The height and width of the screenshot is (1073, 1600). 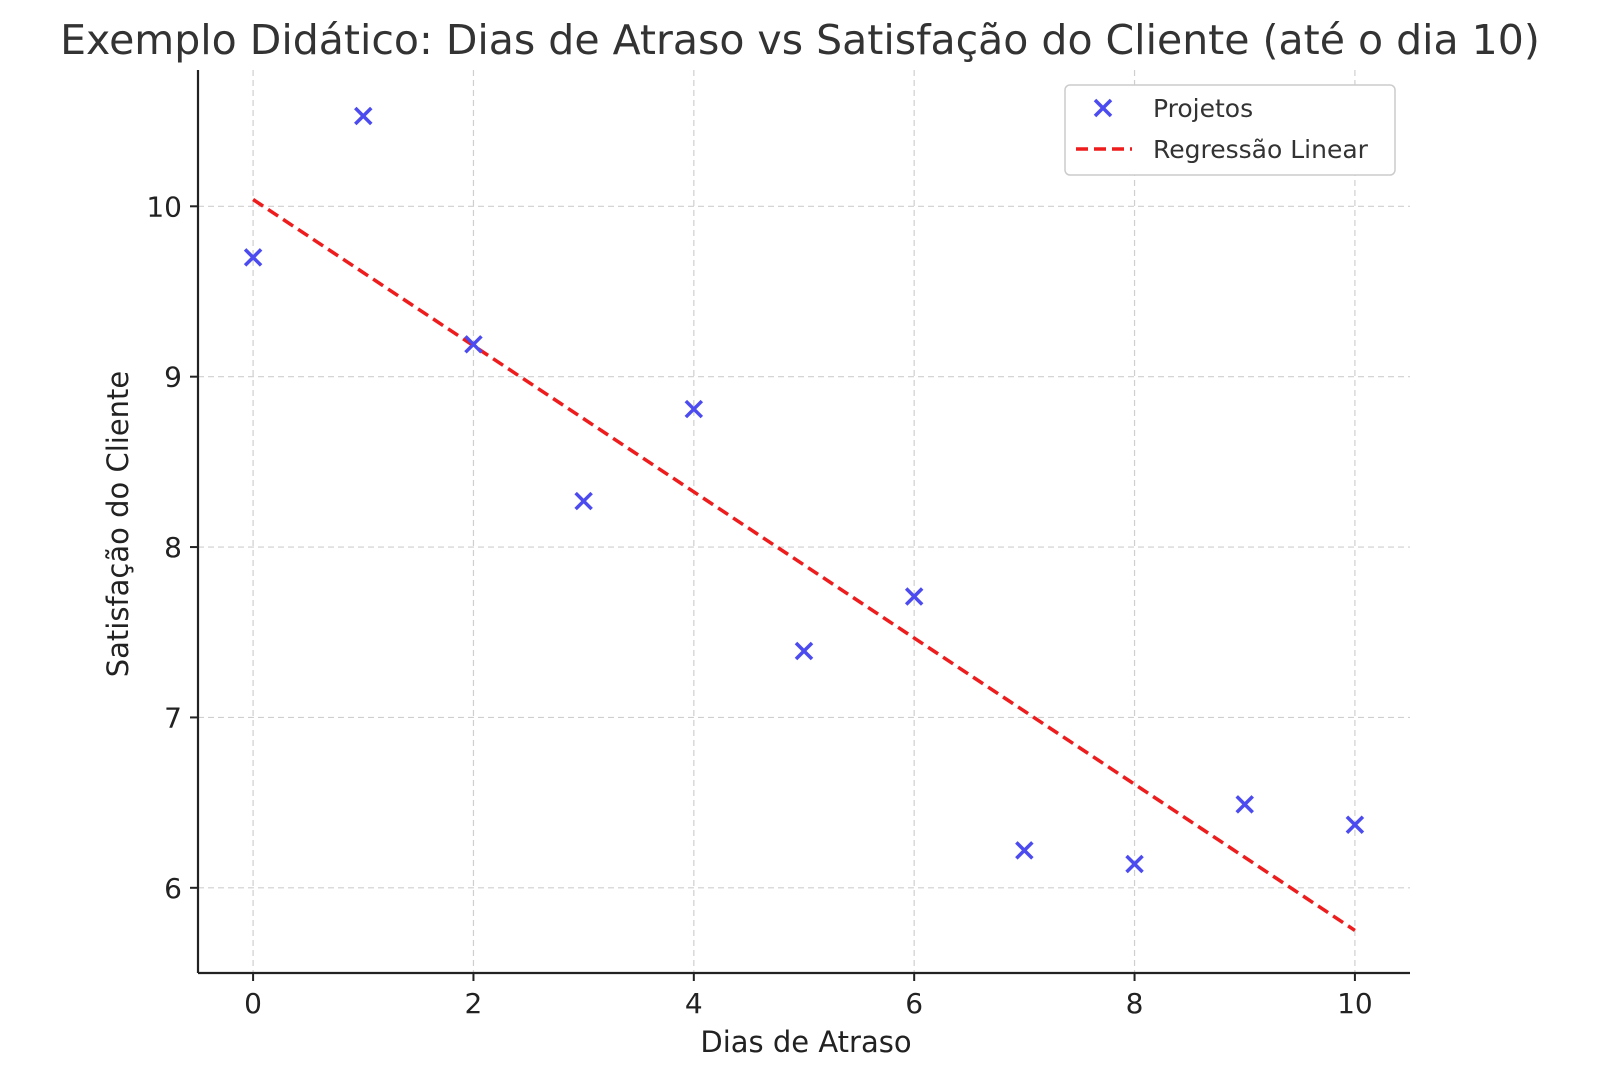 I want to click on x-tick-label: 0, so click(x=253, y=1003).